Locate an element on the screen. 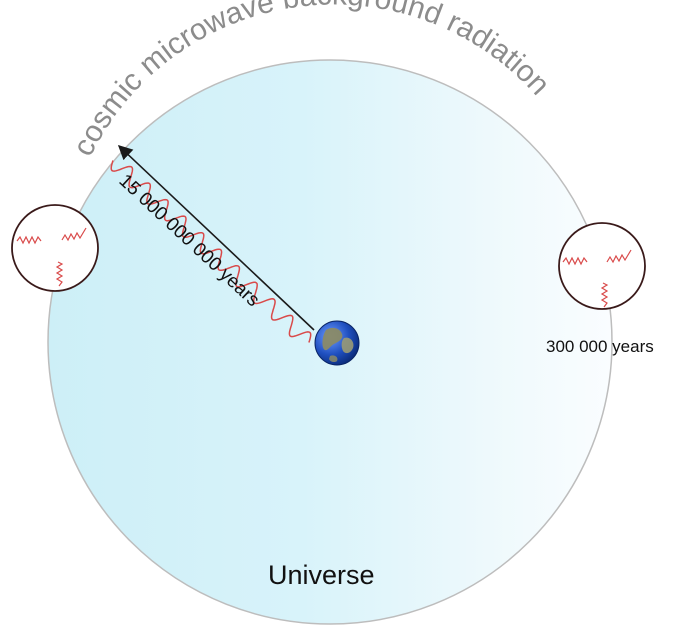  earth-icon is located at coordinates (337, 343).